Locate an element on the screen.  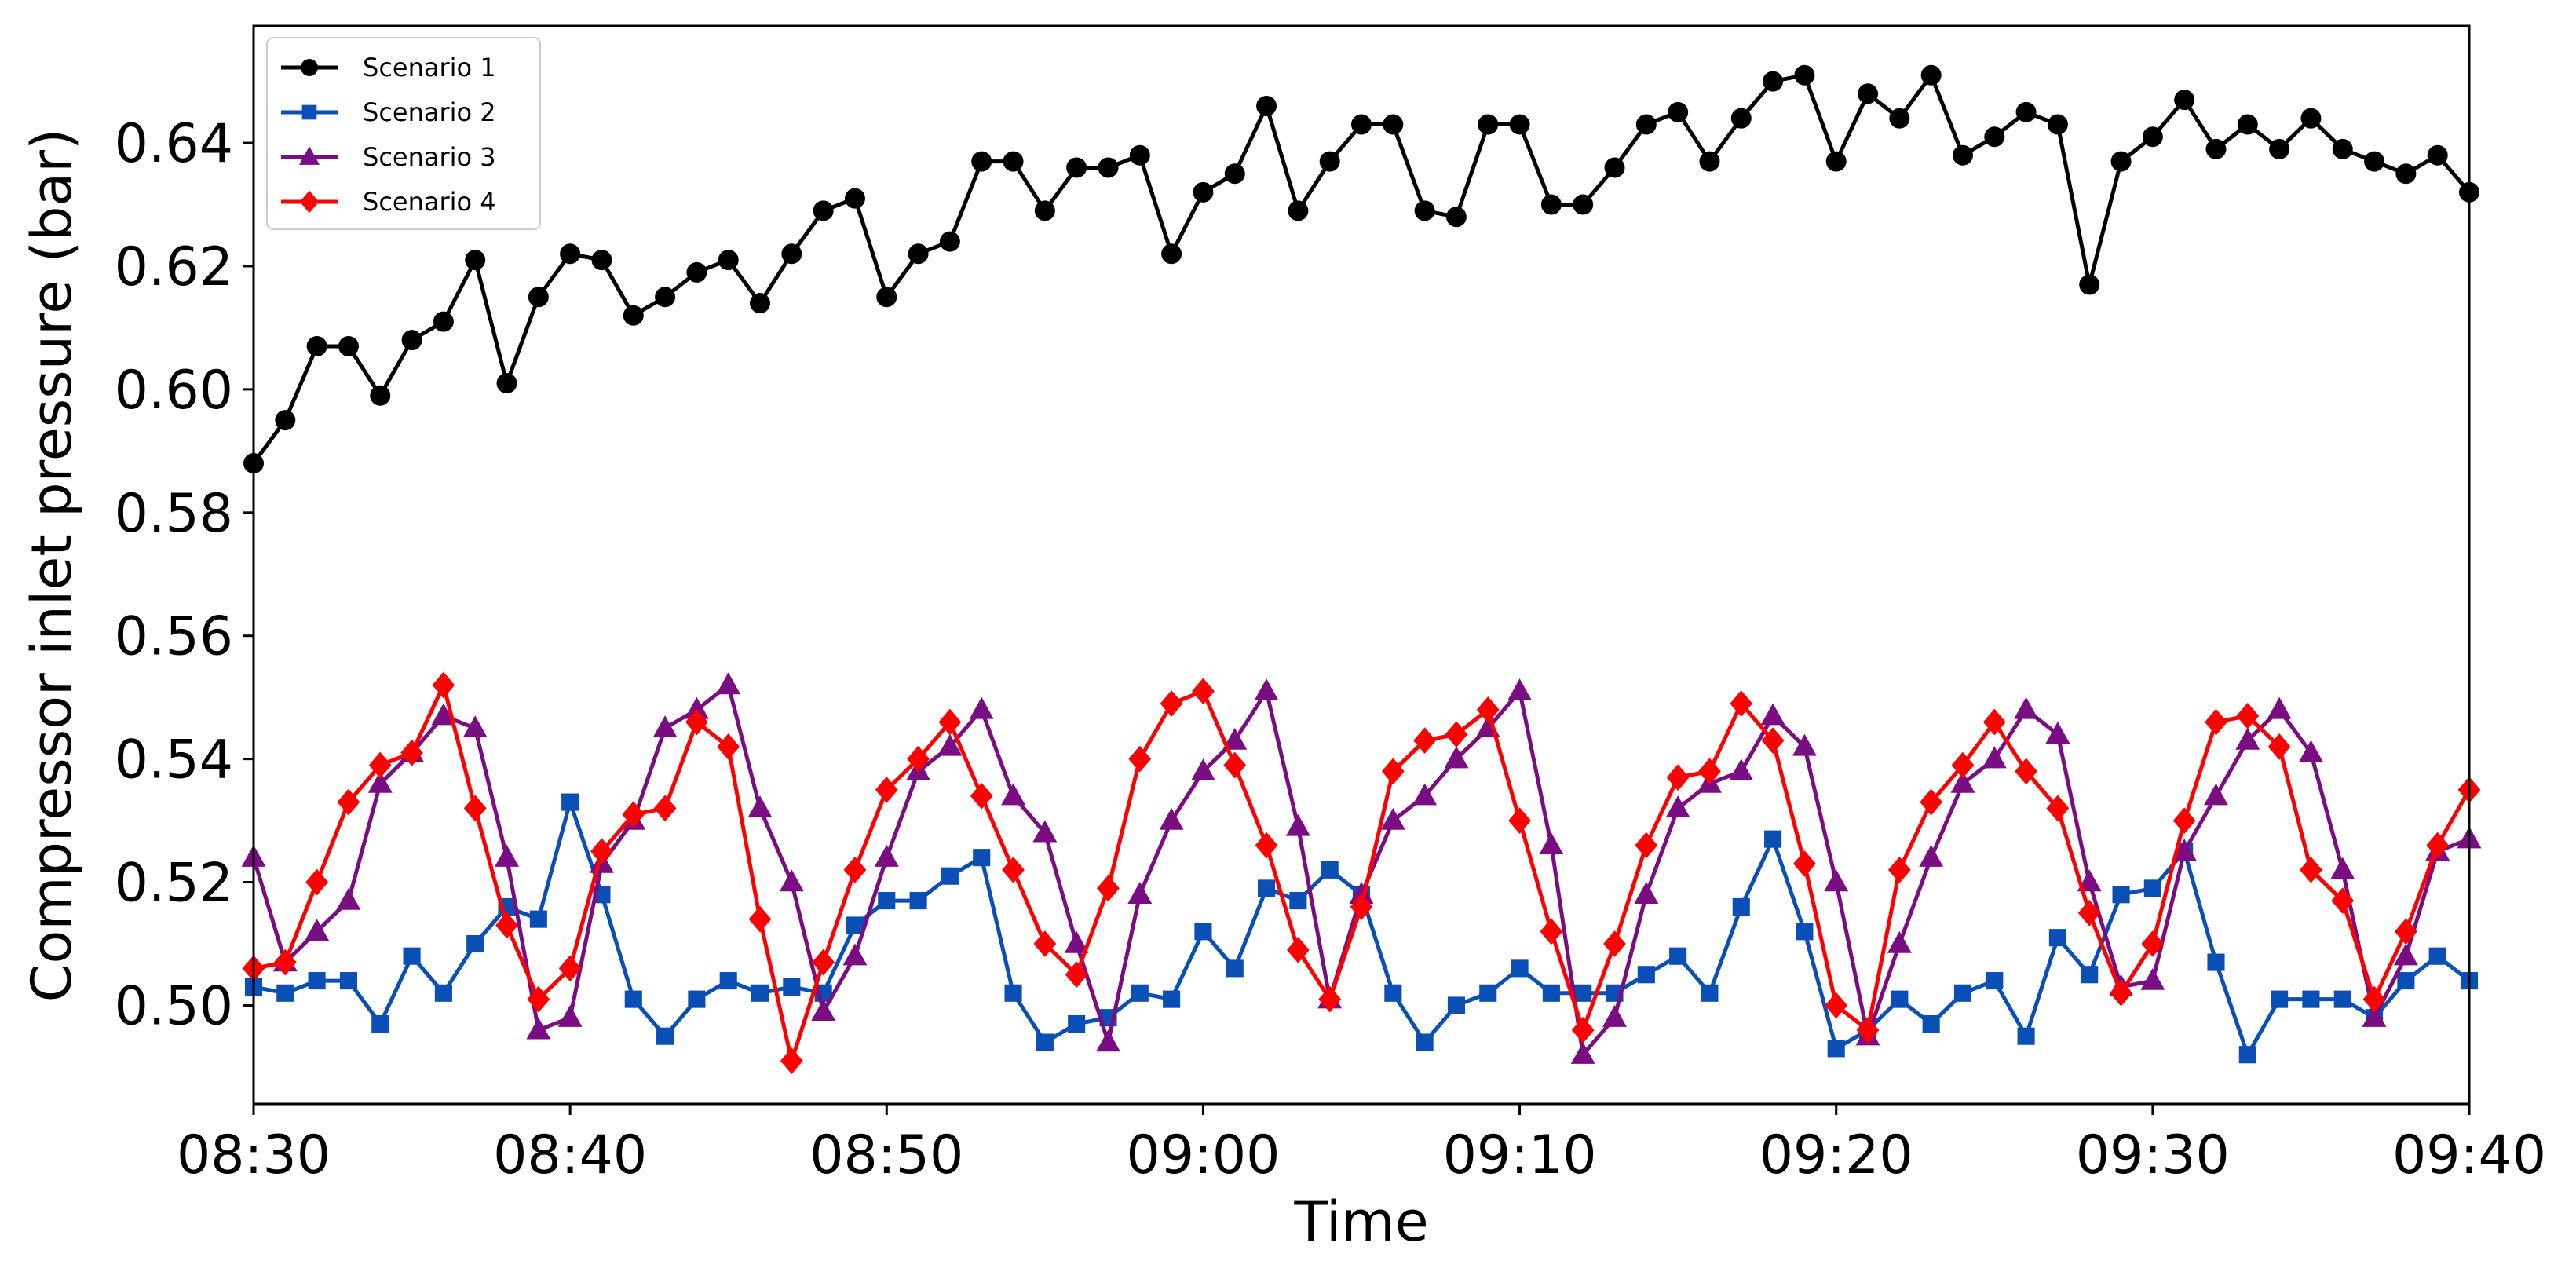
x-tick-label: 09:30 is located at coordinates (2153, 1155).